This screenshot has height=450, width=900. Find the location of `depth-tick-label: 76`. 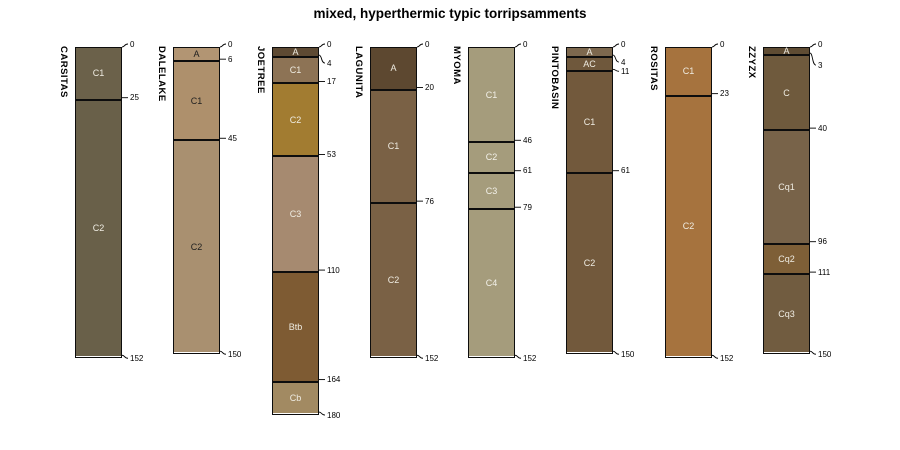

depth-tick-label: 76 is located at coordinates (429, 201).